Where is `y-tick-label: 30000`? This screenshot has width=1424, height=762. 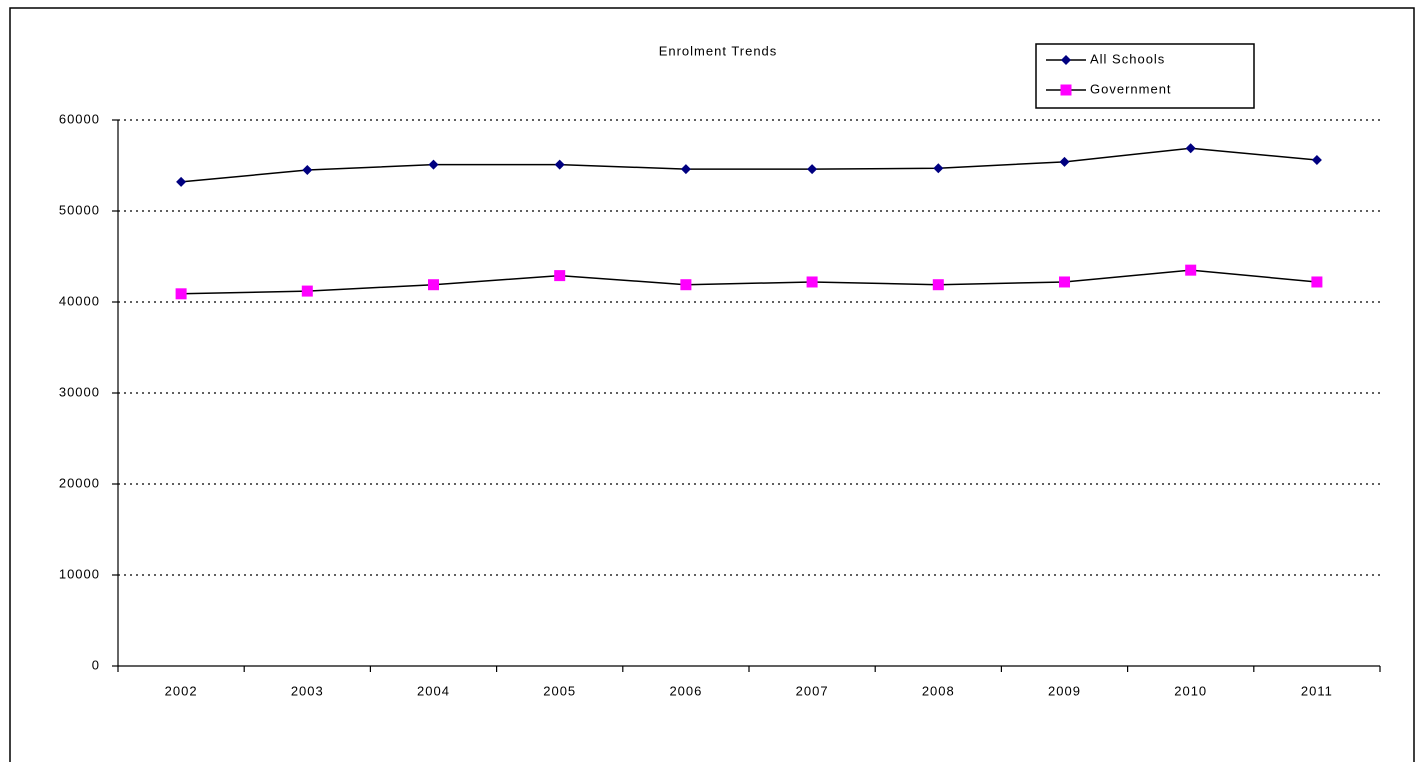 y-tick-label: 30000 is located at coordinates (79, 391).